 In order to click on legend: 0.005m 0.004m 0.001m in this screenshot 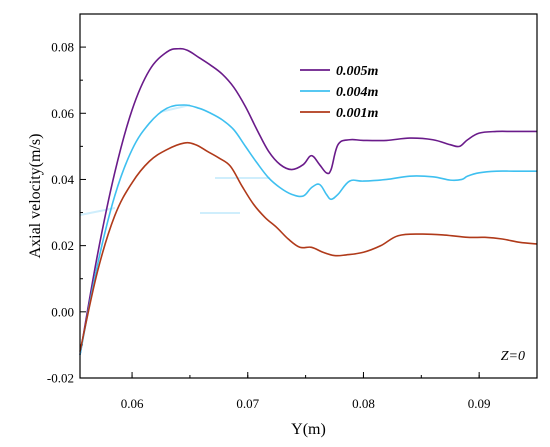, I will do `click(339, 92)`.